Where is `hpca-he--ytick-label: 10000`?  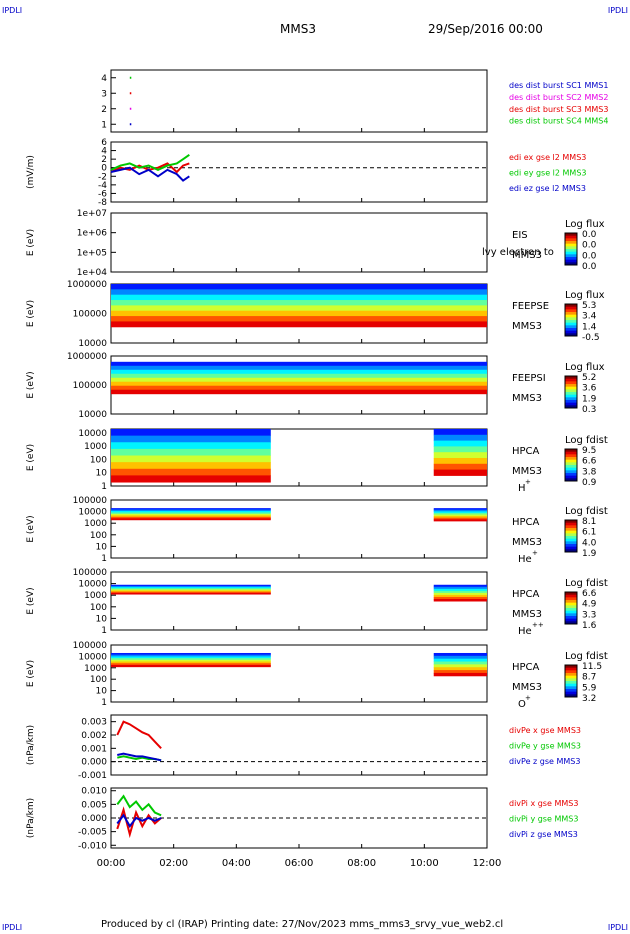
hpca-he--ytick-label: 10000 is located at coordinates (92, 513).